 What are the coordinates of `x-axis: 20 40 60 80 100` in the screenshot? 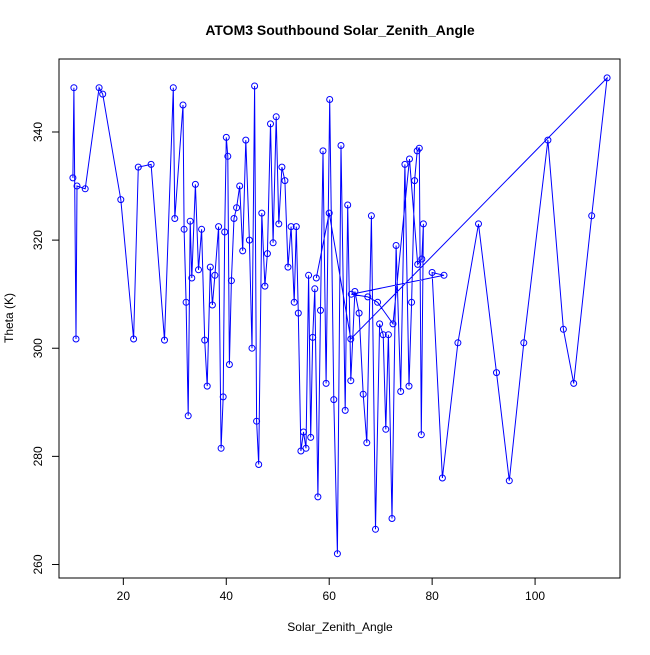 It's located at (331, 590).